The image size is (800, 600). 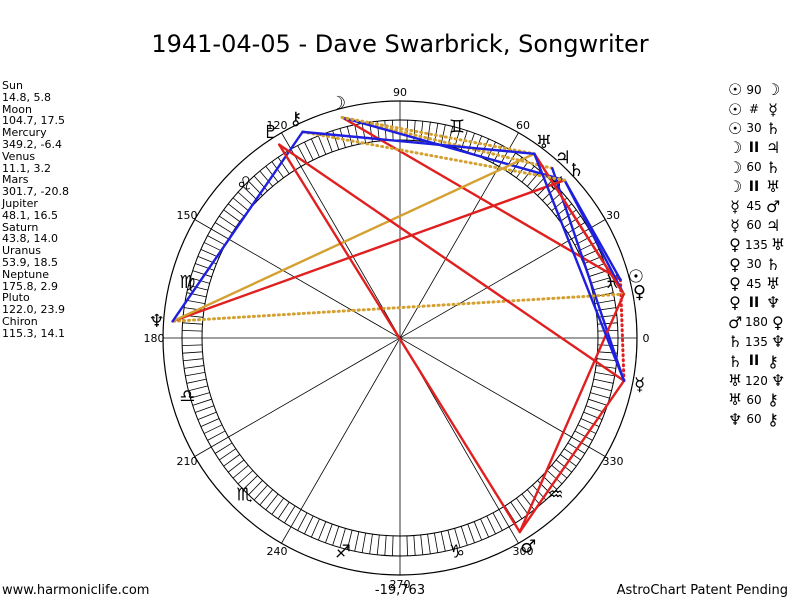 I want to click on aspect-line-sun-mercury, so click(x=622, y=330).